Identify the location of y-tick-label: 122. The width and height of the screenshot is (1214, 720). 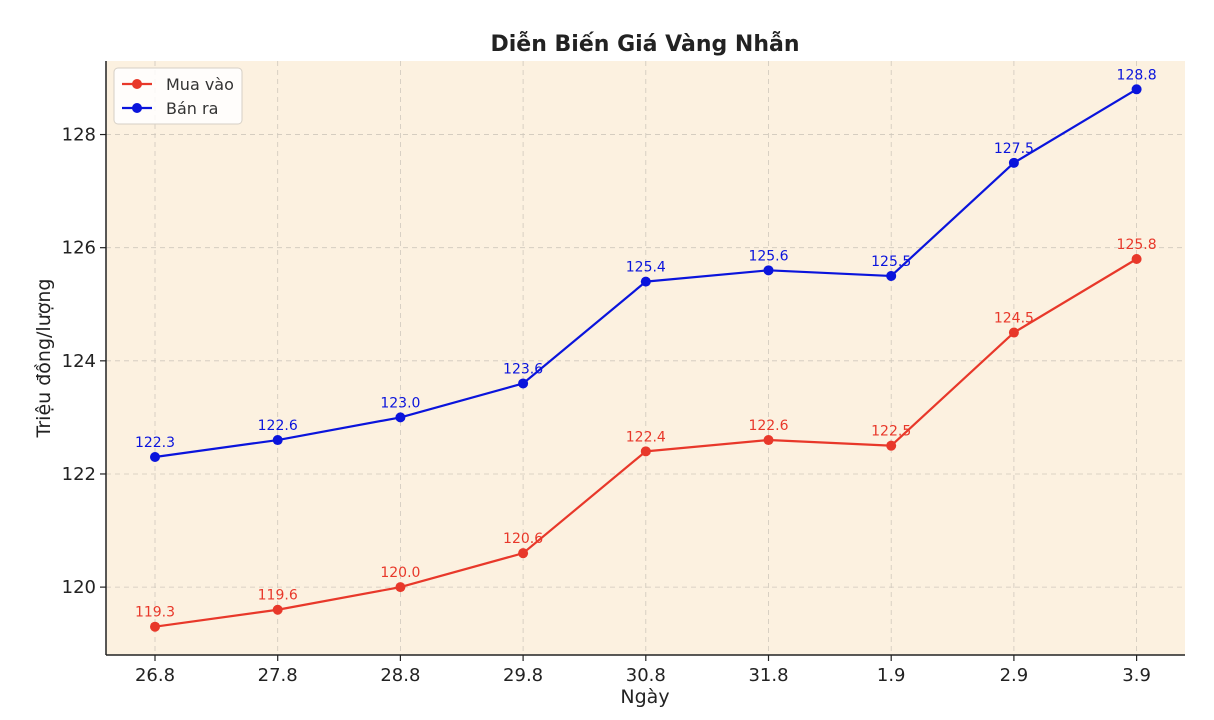
(79, 474).